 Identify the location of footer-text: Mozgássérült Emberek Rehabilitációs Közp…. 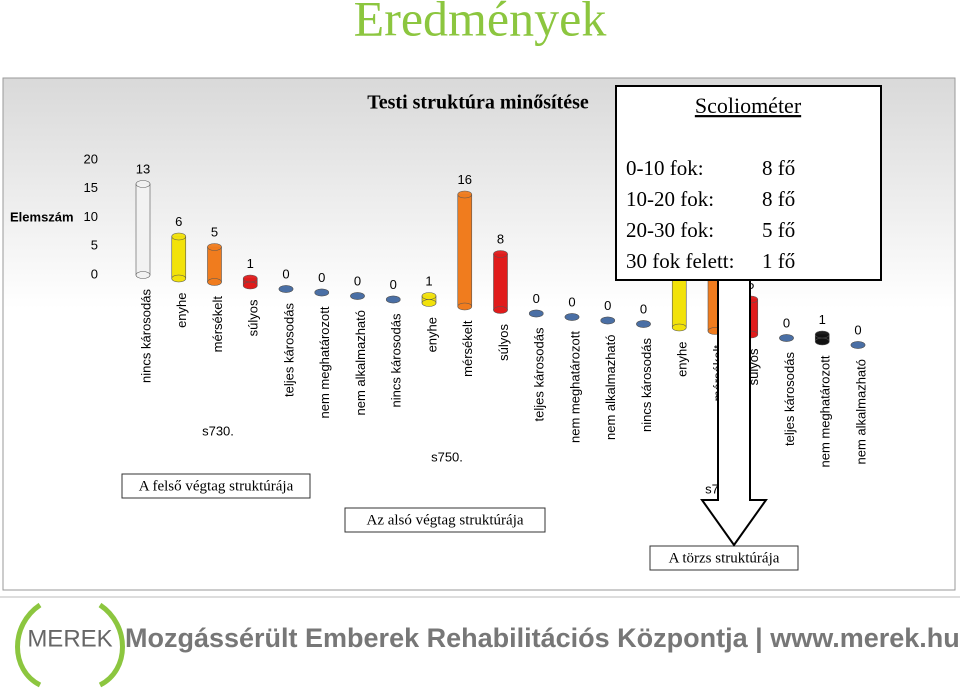
(542, 638).